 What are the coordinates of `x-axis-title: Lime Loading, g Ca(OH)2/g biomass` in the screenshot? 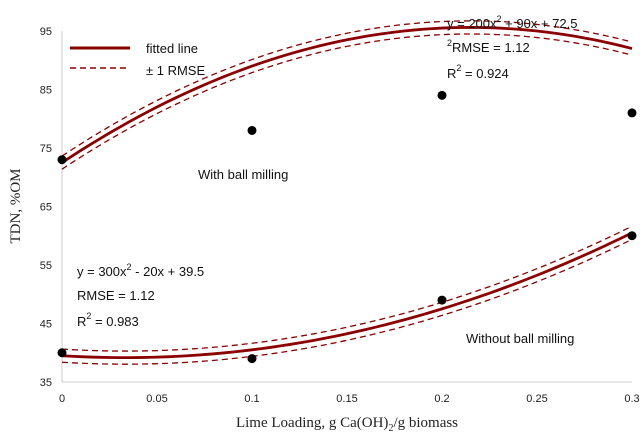 It's located at (347, 424).